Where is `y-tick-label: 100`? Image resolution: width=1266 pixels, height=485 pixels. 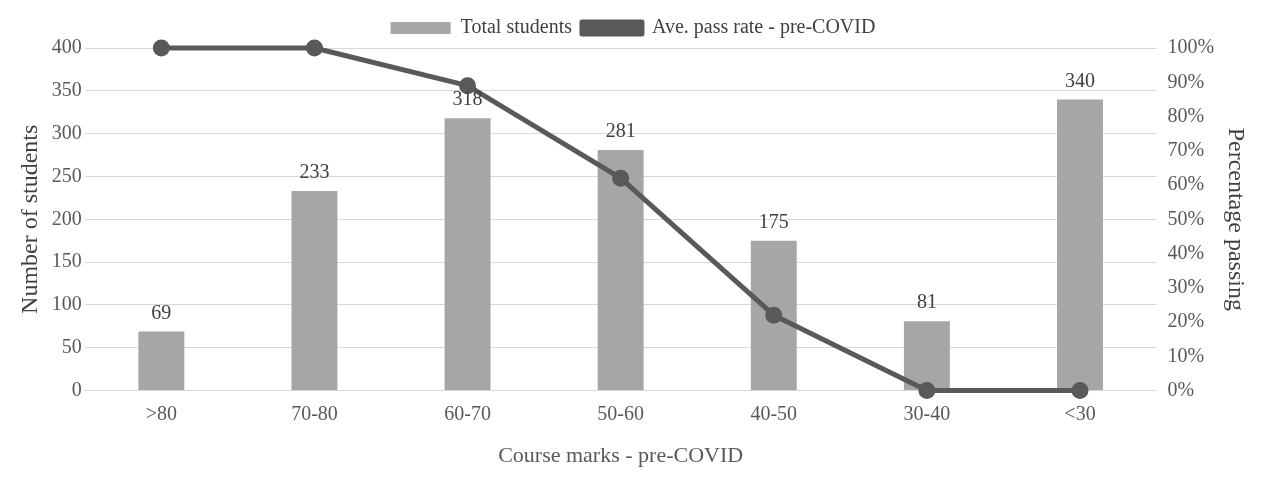
y-tick-label: 100 is located at coordinates (66, 303).